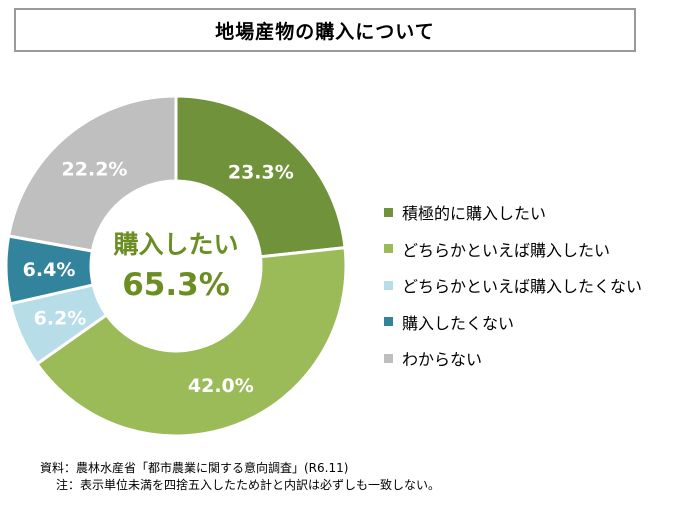 The width and height of the screenshot is (676, 507). Describe the element at coordinates (176, 285) in the screenshot. I see `center-value: 65.3%` at that location.